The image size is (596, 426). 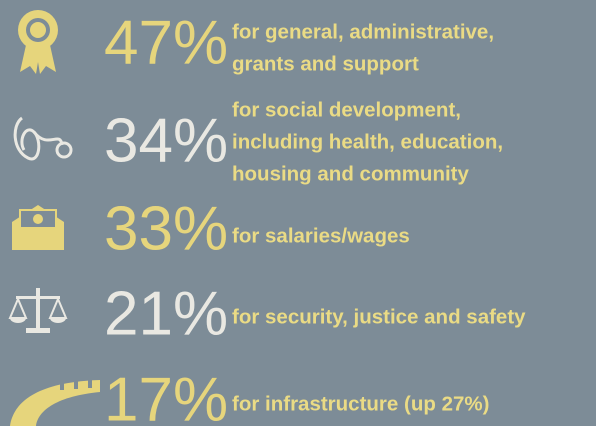 What do you see at coordinates (325, 63) in the screenshot?
I see `label-line: grants and support` at bounding box center [325, 63].